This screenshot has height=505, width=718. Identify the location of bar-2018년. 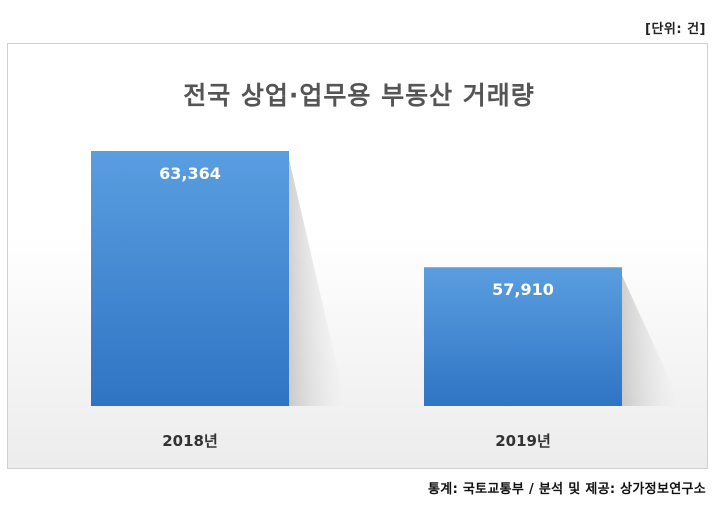
(190, 278).